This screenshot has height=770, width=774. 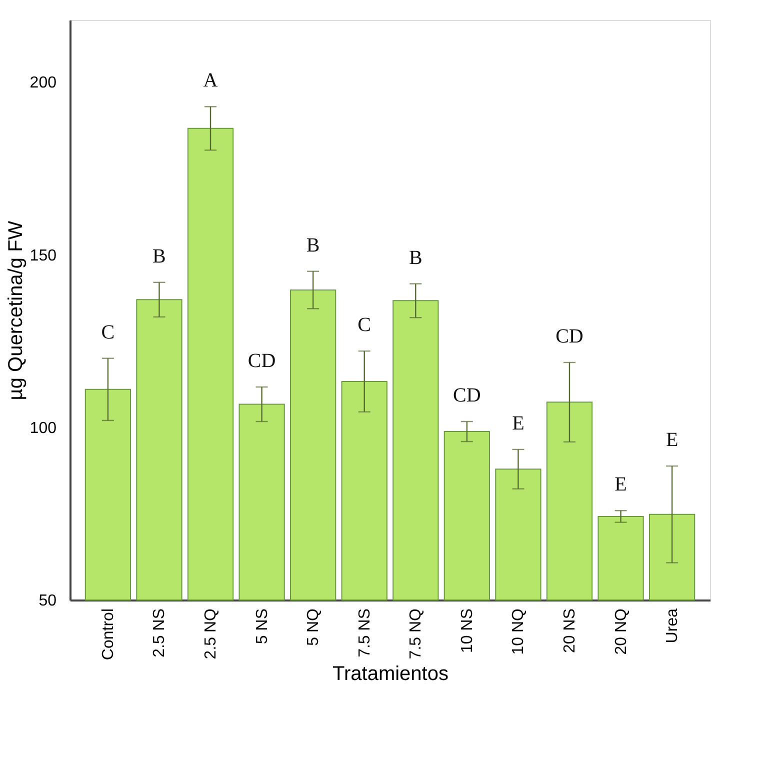 What do you see at coordinates (43, 428) in the screenshot?
I see `y-tick-label: 100` at bounding box center [43, 428].